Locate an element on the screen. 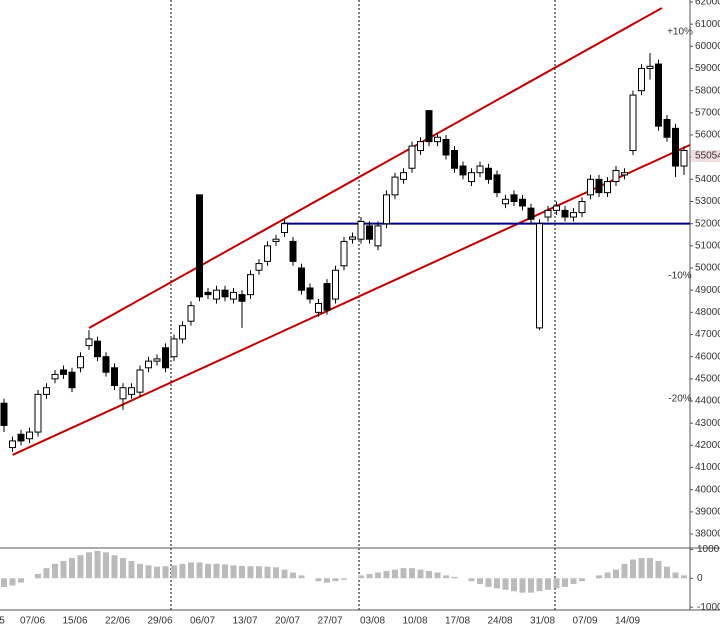  y-tick-label: 49000 is located at coordinates (707, 290).